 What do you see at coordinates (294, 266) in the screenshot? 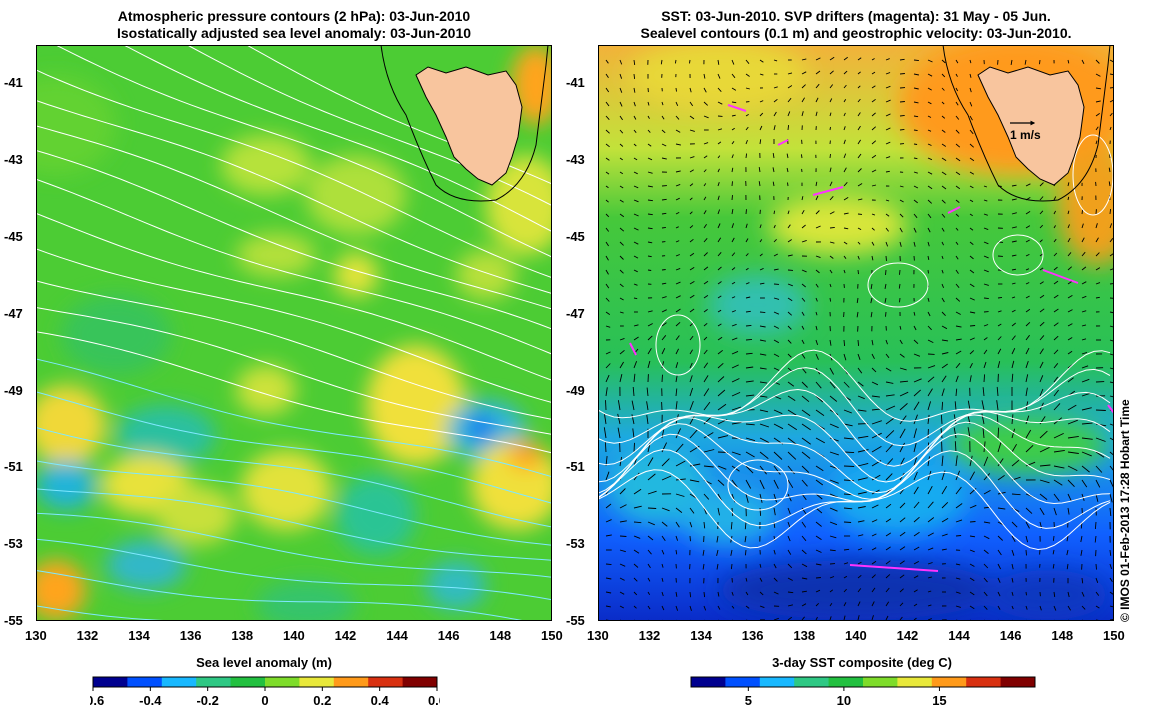
I see `pressure-contour` at bounding box center [294, 266].